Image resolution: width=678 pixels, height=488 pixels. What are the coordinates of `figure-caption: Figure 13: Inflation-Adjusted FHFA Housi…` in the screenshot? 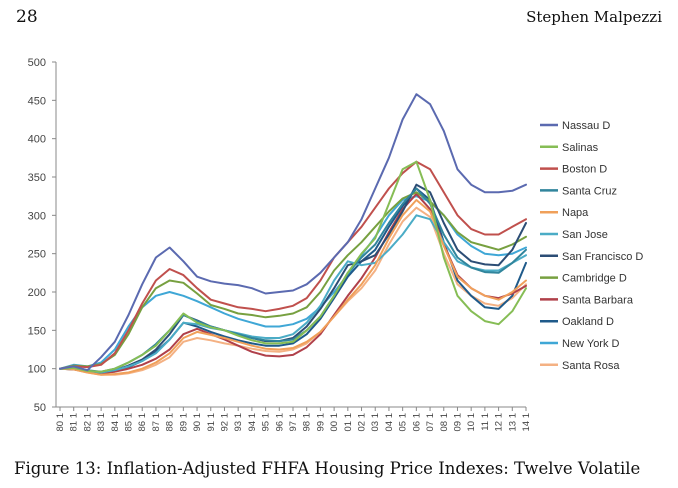 It's located at (327, 468).